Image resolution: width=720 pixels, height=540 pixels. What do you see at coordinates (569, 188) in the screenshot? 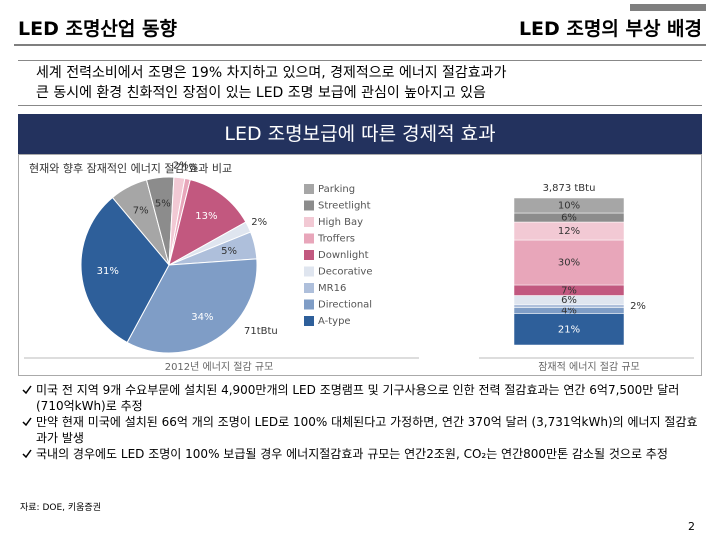
I see `bar-total: 3,873 tBtu` at bounding box center [569, 188].